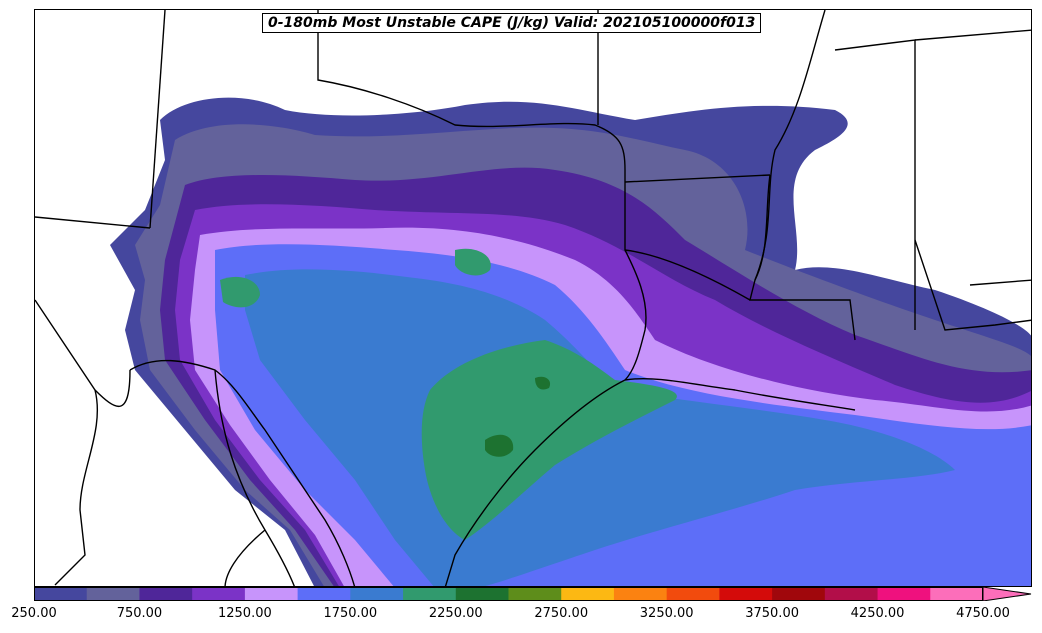 Image resolution: width=1042 pixels, height=633 pixels. I want to click on cape-fill-2000-c, so click(473, 262).